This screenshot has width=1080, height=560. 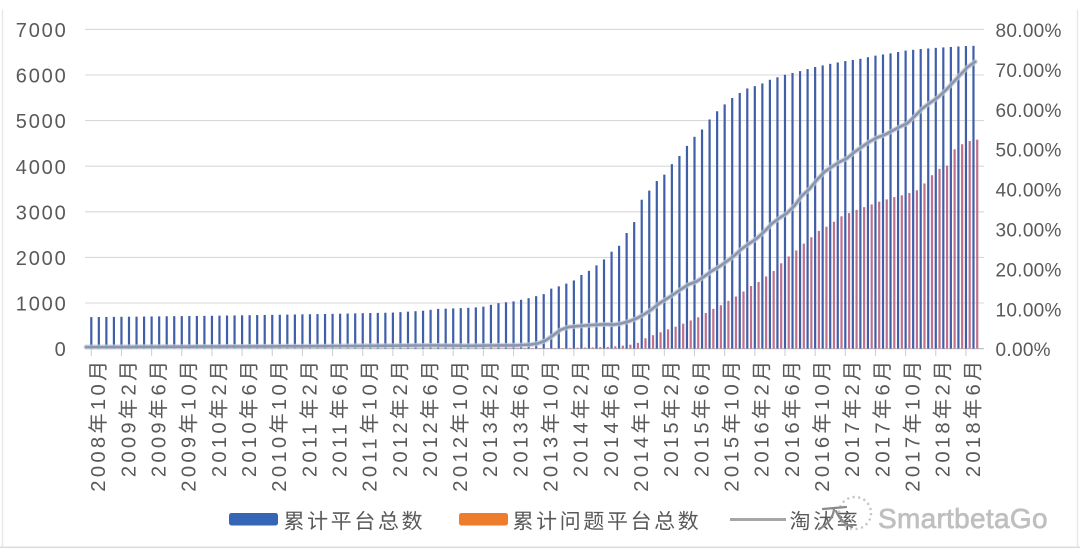 What do you see at coordinates (1029, 270) in the screenshot?
I see `svg-text: 20.00%` at bounding box center [1029, 270].